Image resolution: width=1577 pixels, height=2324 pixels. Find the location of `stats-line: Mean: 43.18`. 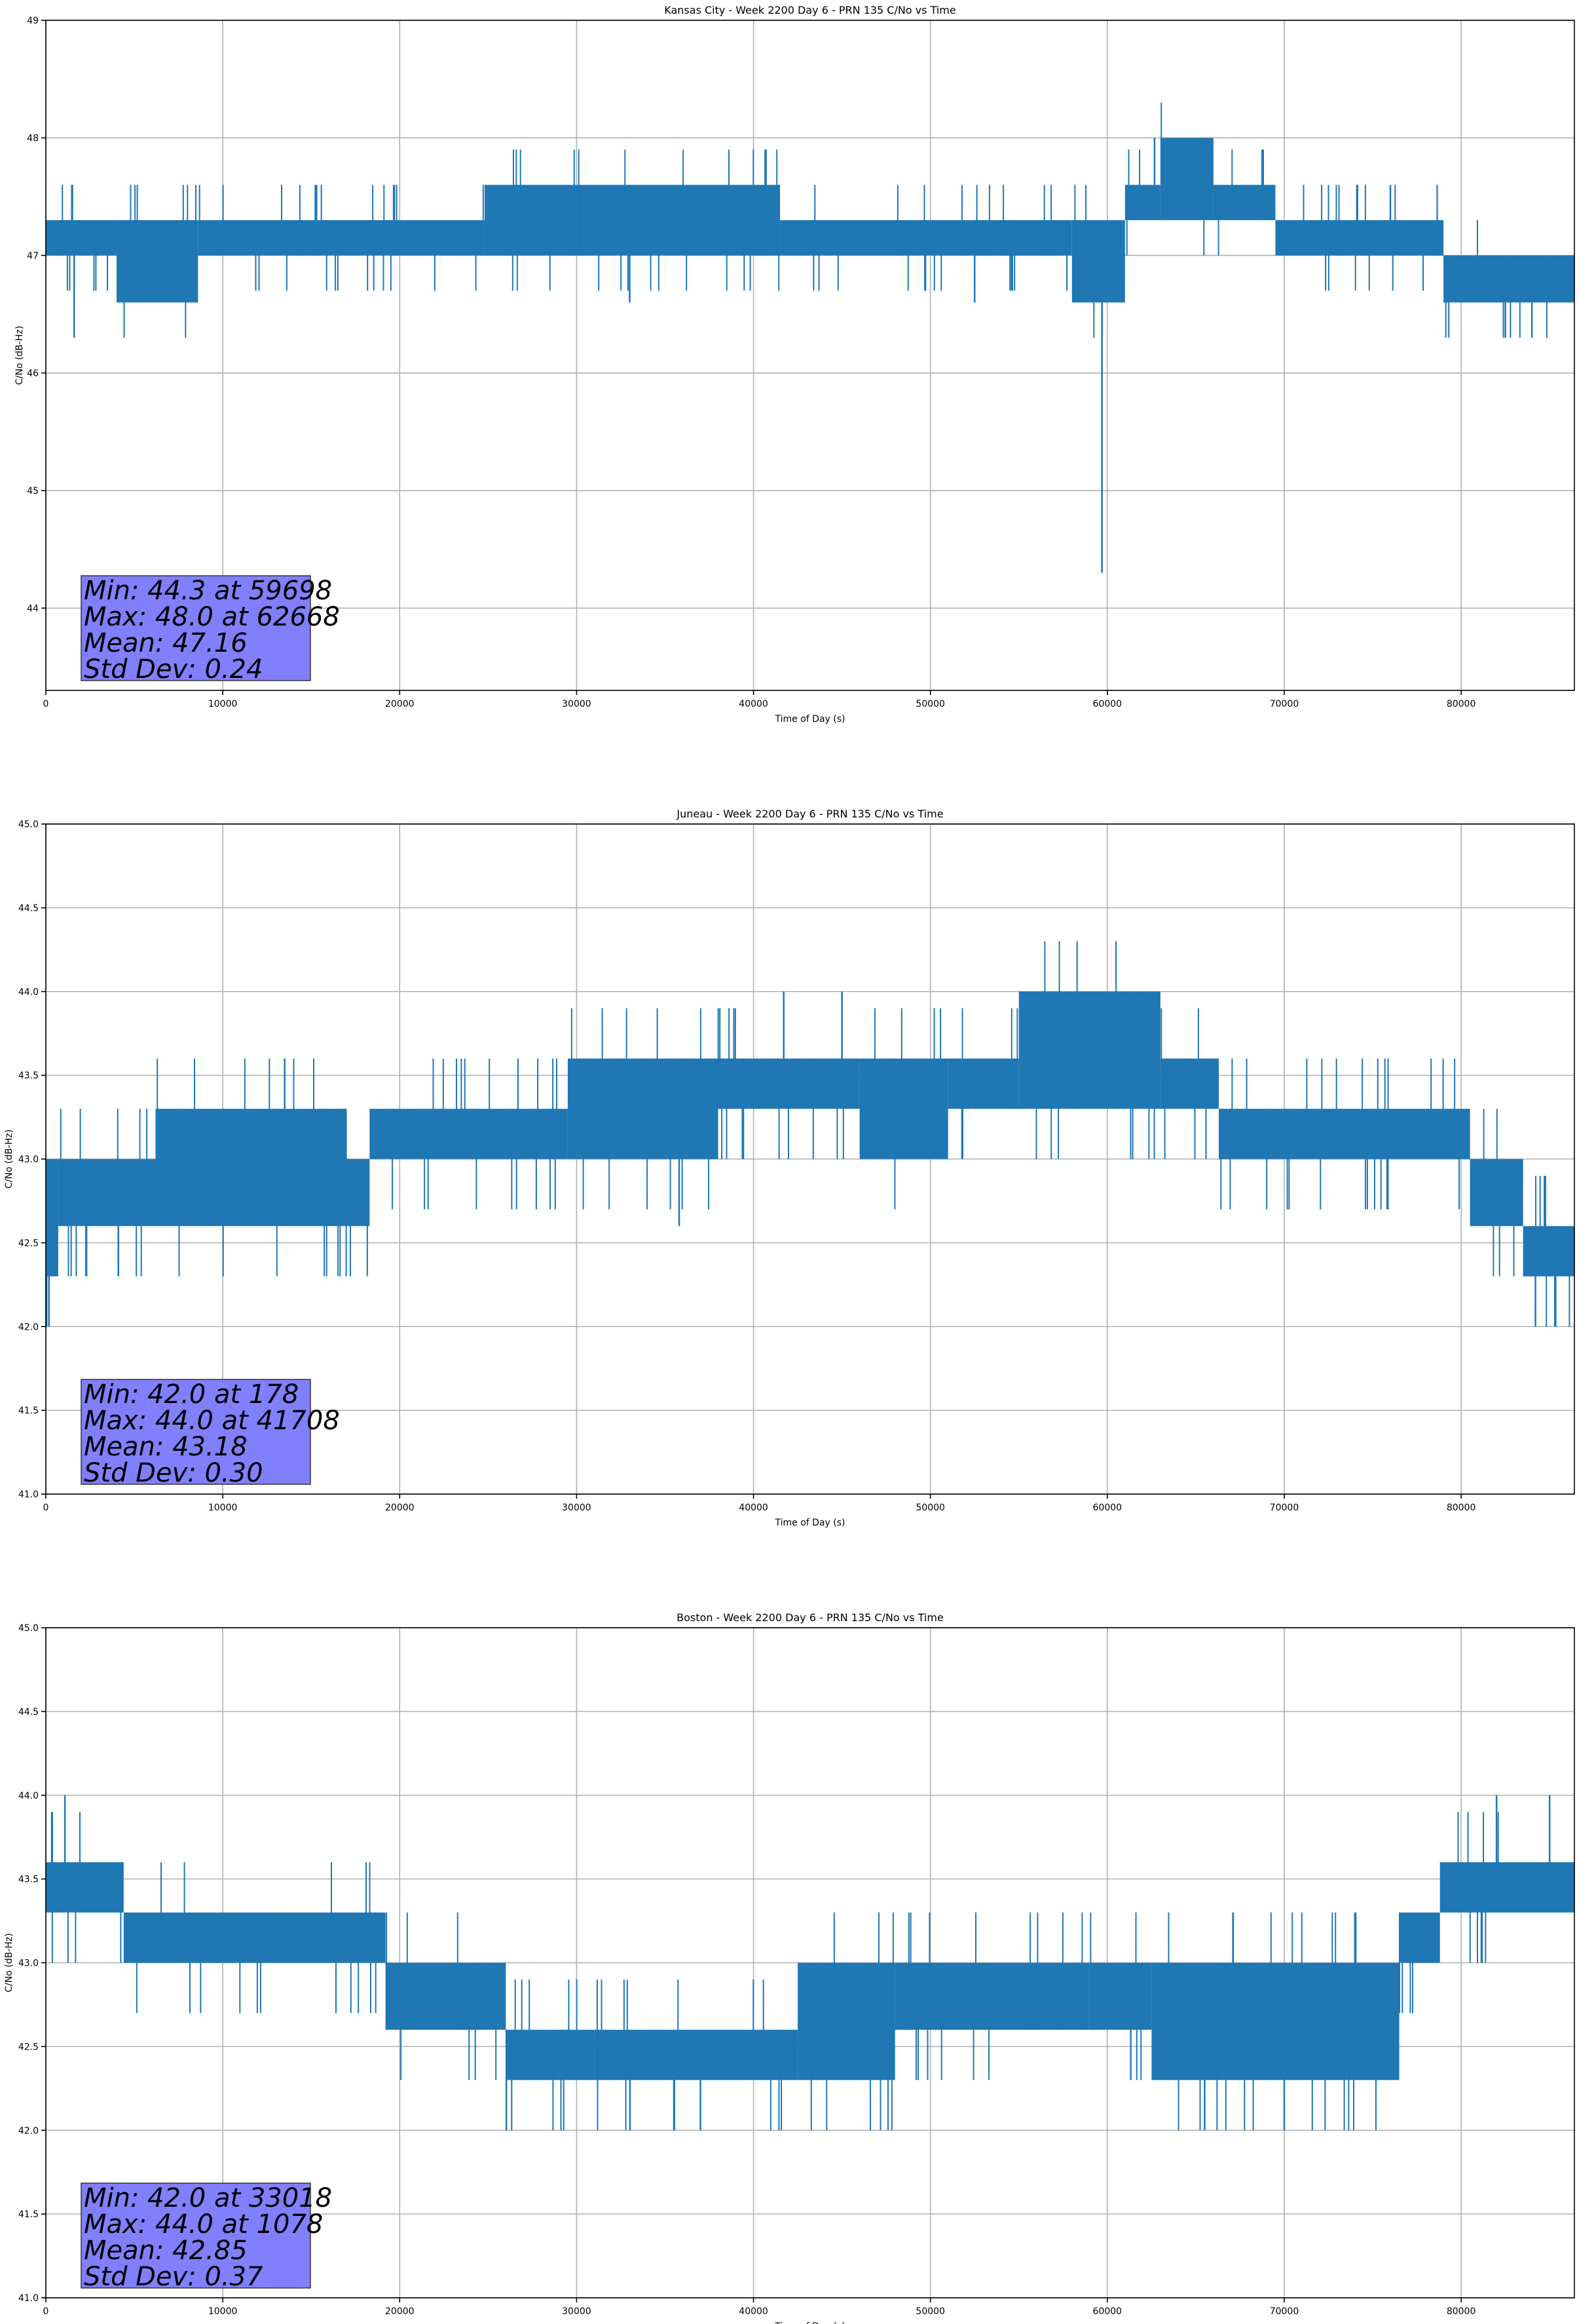

stats-line: Mean: 43.18 is located at coordinates (166, 1447).